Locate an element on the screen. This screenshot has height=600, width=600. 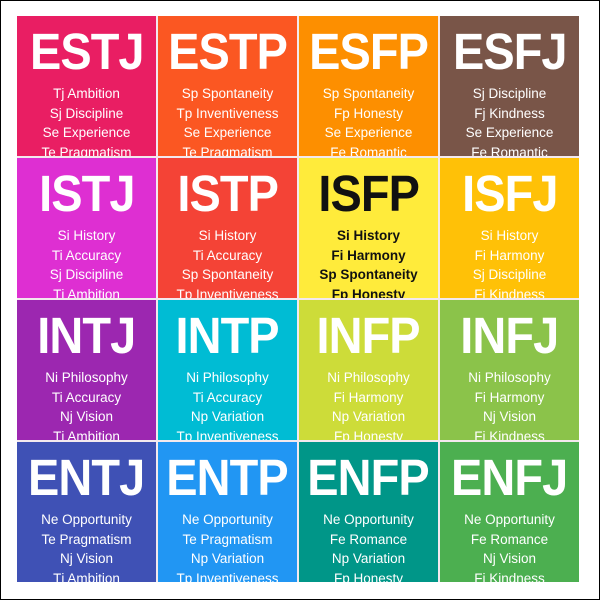
type-title: INFP is located at coordinates (368, 335).